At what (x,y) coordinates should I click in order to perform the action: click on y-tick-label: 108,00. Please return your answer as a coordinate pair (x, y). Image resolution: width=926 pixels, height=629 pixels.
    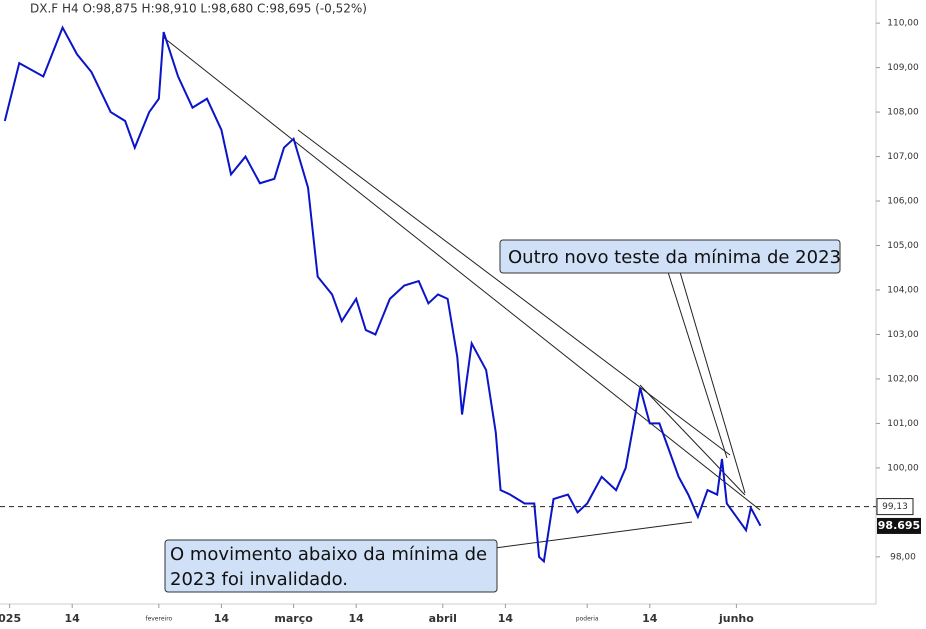
    Looking at the image, I should click on (903, 113).